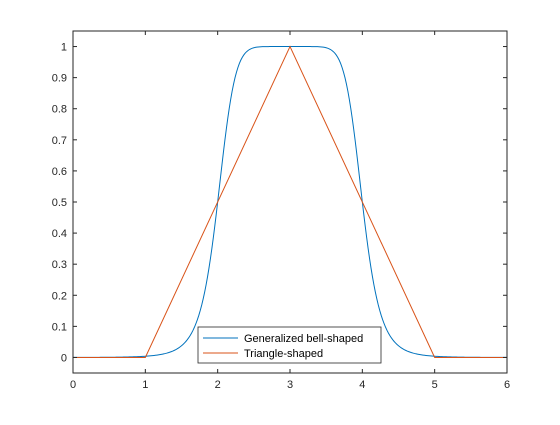 This screenshot has height=425, width=560. I want to click on y-tick-label: 0.7, so click(59, 141).